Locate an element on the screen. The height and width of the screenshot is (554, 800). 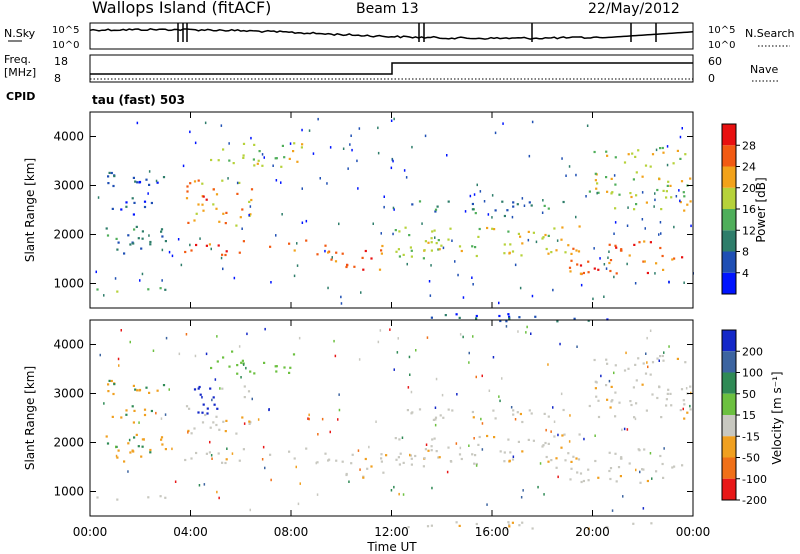
y-tick-label: 1000 is located at coordinates (68, 492).